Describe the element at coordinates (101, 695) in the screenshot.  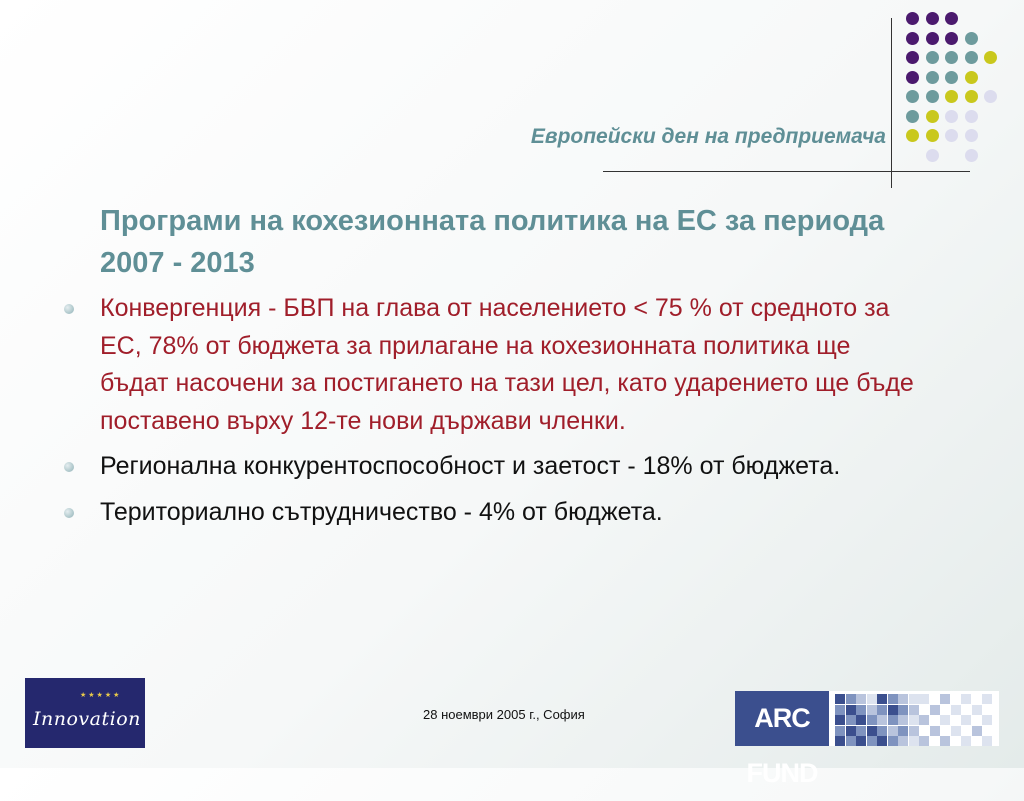
I see `stars-icon: ★★★★★` at that location.